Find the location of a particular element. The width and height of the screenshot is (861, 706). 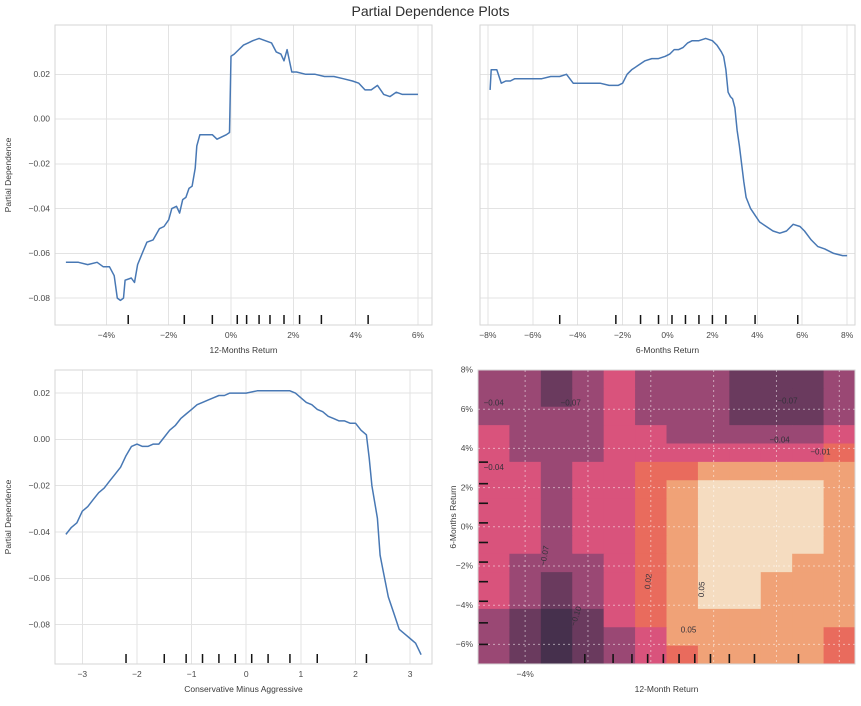

svg-text: −3 is located at coordinates (82, 674).